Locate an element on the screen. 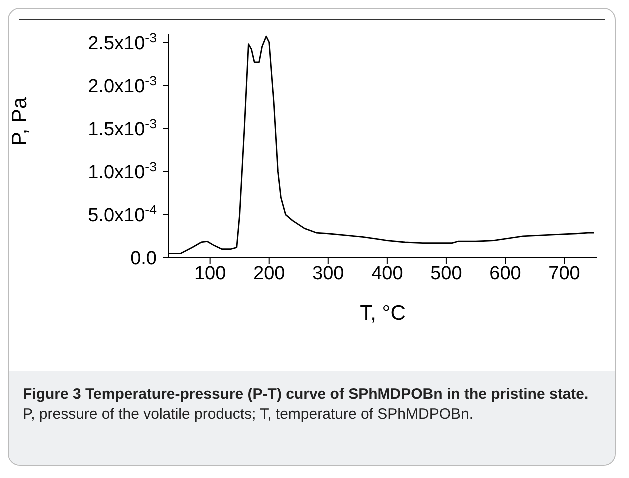 The height and width of the screenshot is (478, 629). y-tick-label: 2.0x10$^{-3}$ is located at coordinates (122, 85).